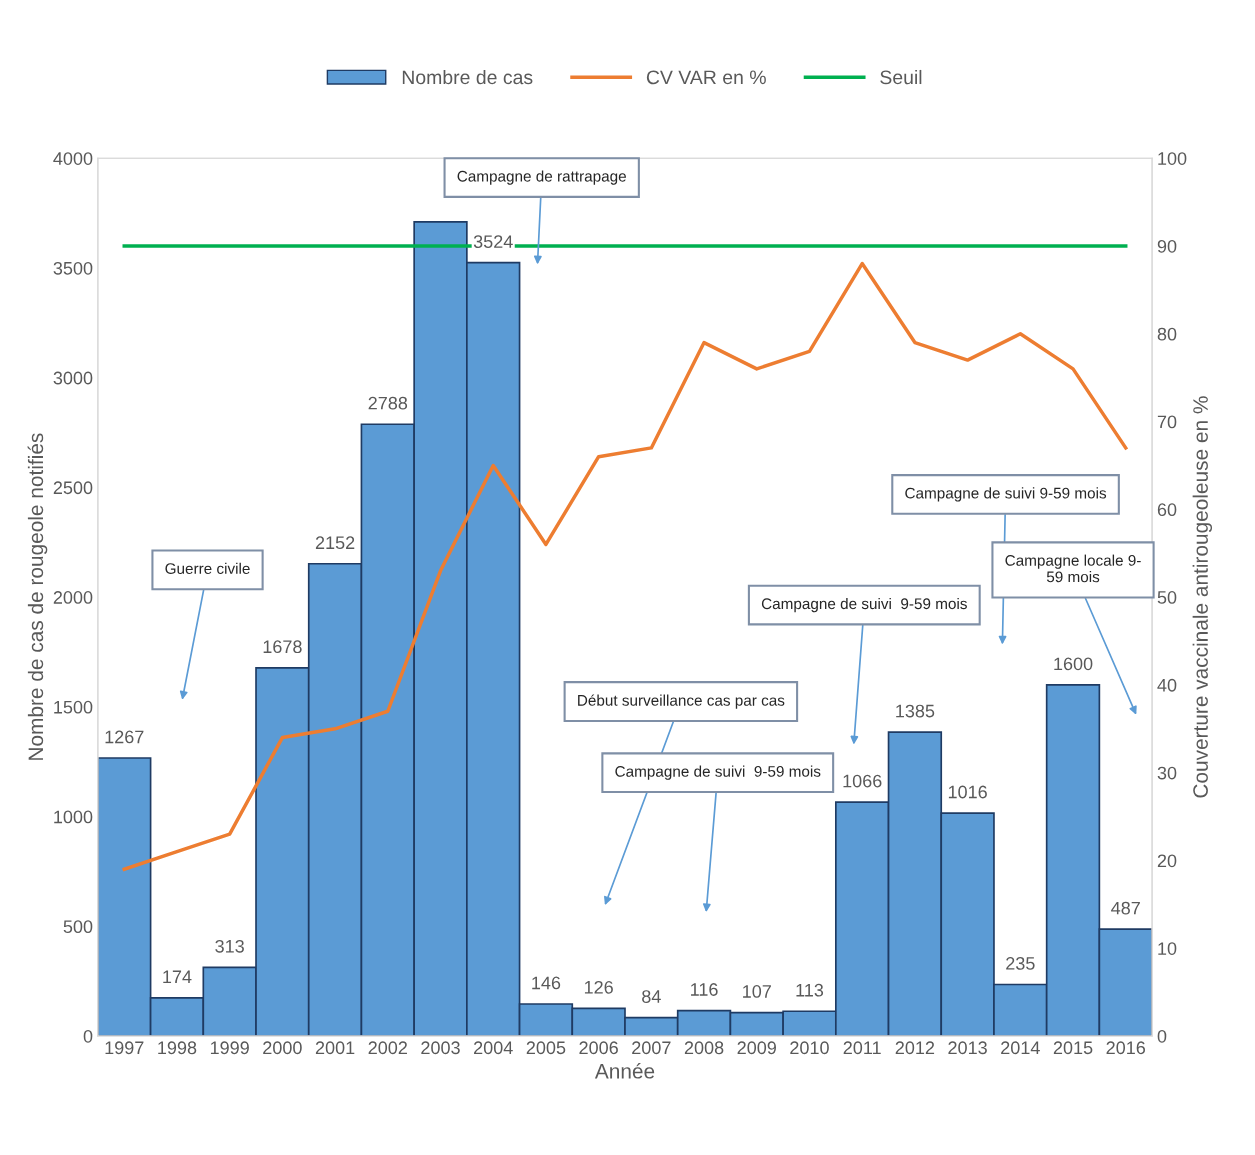  What do you see at coordinates (915, 1048) in the screenshot?
I see `x-tick-label: 2012` at bounding box center [915, 1048].